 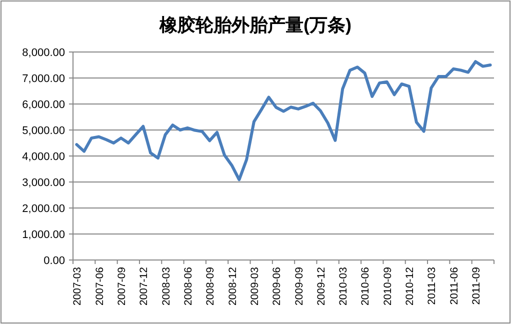 I want to click on chart-title: 橡胶轮胎外胎产量(万条), so click(x=255, y=25).